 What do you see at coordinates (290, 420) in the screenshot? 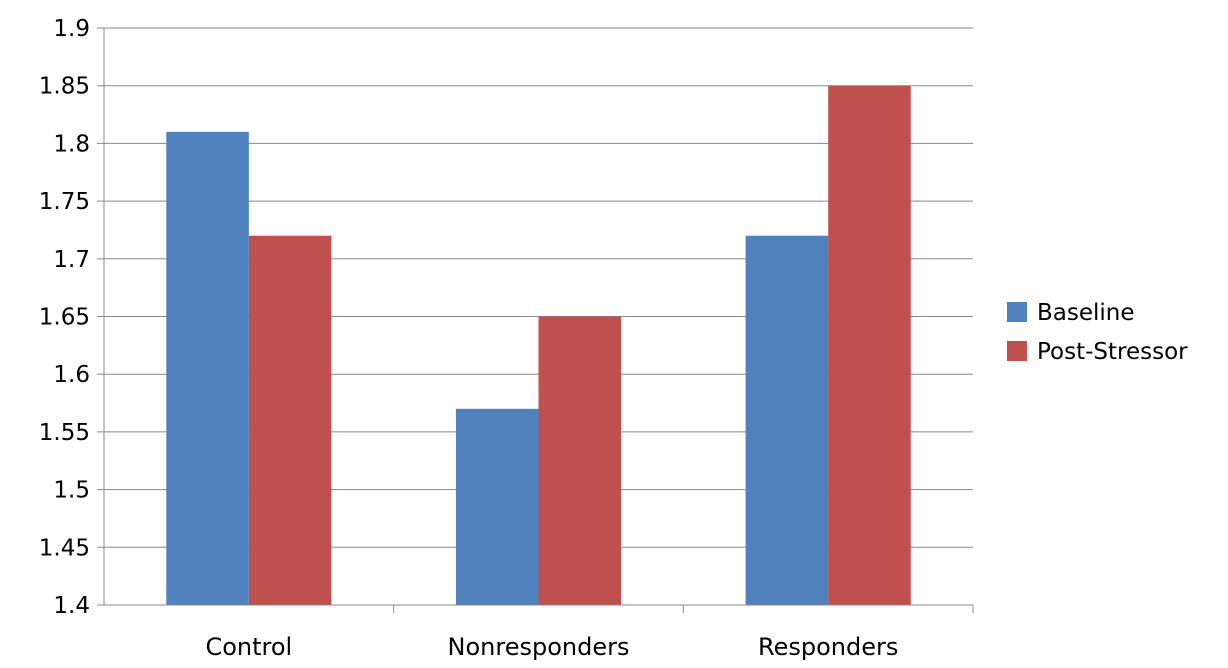
I see `bar-post-stressor-control` at bounding box center [290, 420].